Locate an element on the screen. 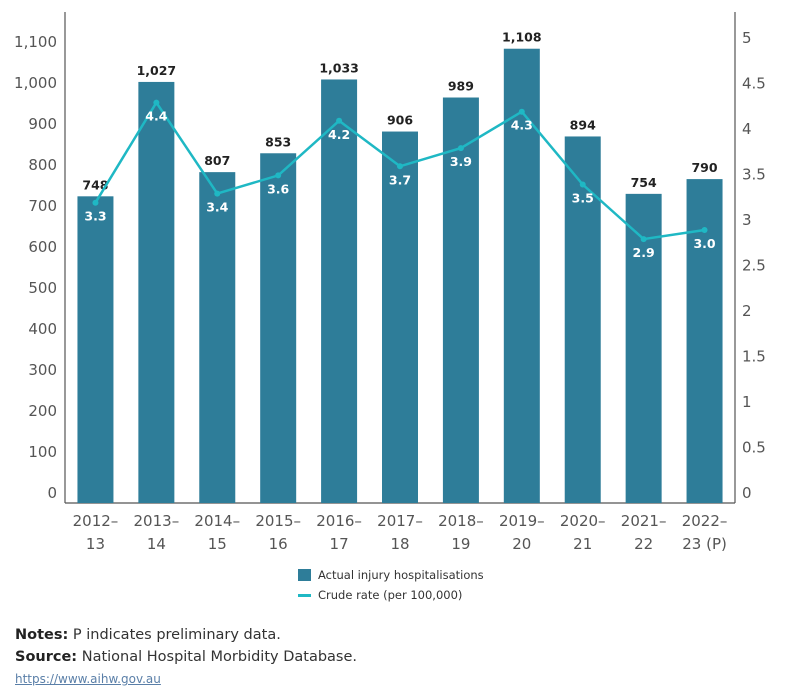 The height and width of the screenshot is (700, 800). rate-value-label: 3.6 is located at coordinates (278, 188).